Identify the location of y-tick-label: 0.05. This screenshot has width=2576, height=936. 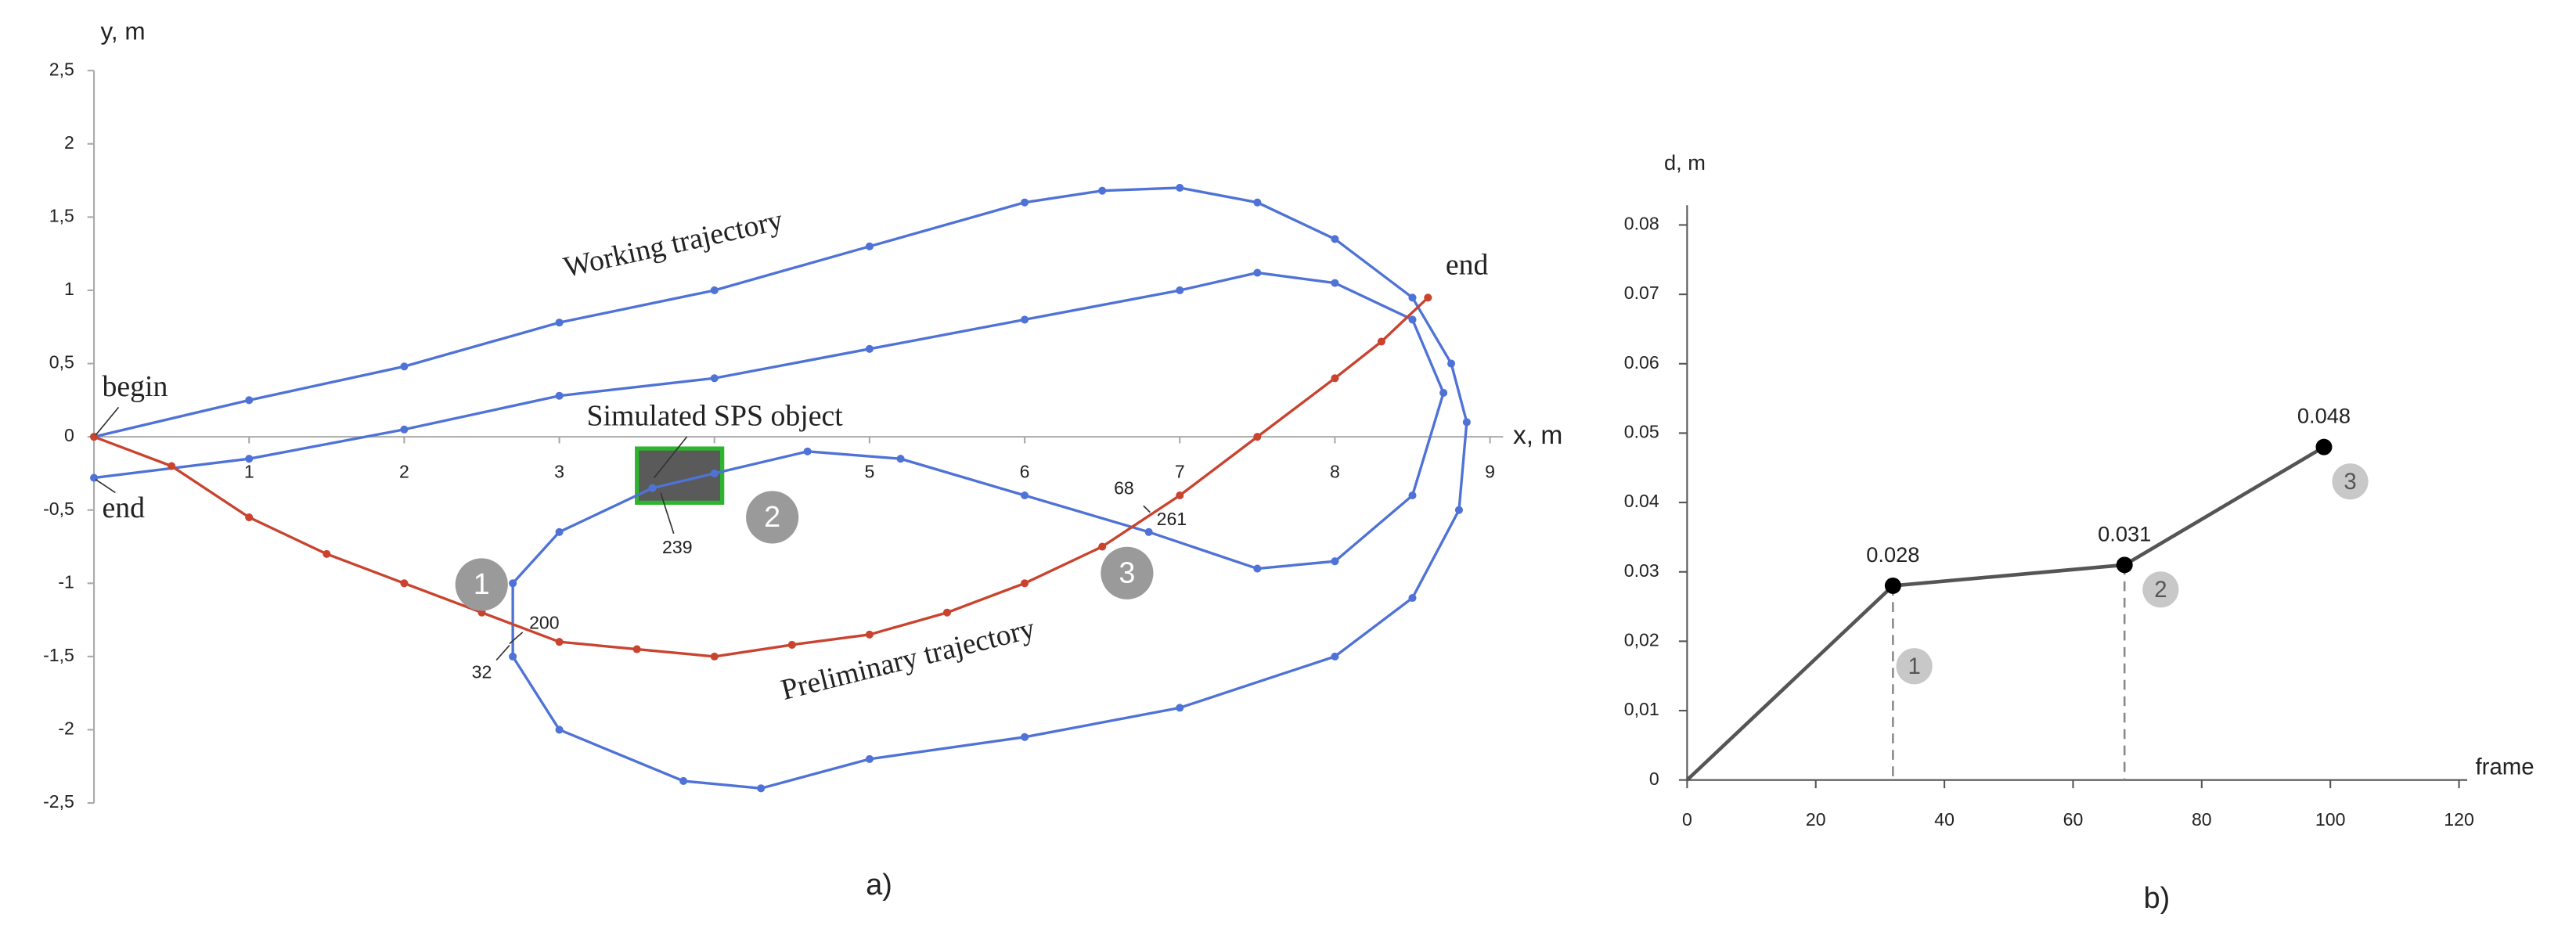
(1641, 432).